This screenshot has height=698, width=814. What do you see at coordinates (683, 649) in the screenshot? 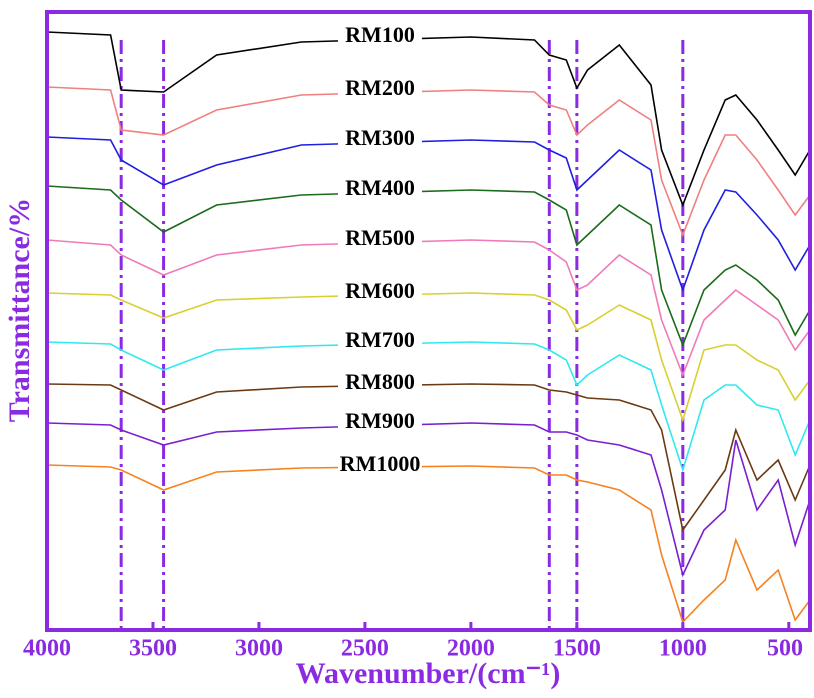
I see `x-tick-label: 1000` at bounding box center [683, 649].